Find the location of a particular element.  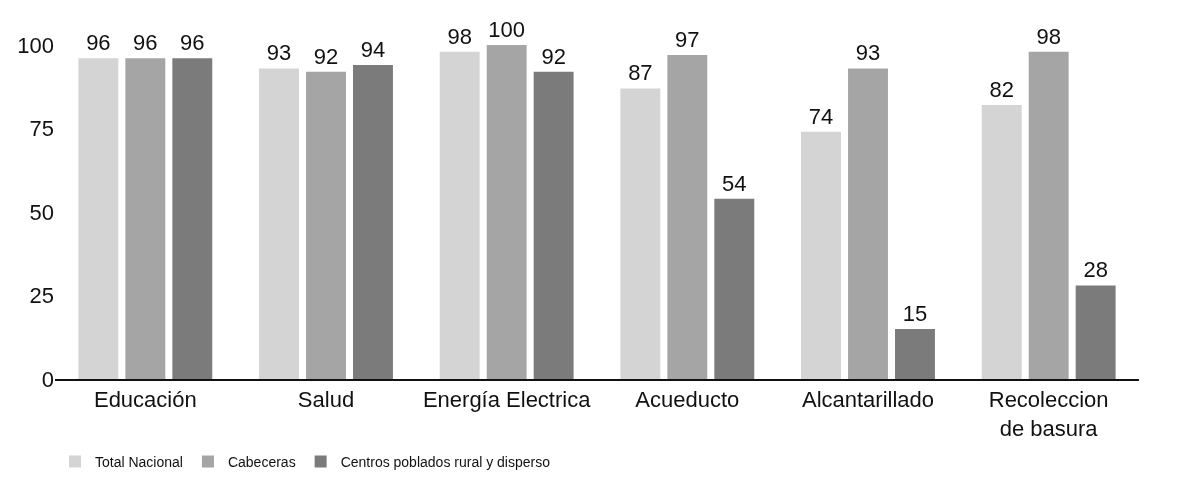

legend-label: Centros poblados rural y disperso is located at coordinates (445, 461).